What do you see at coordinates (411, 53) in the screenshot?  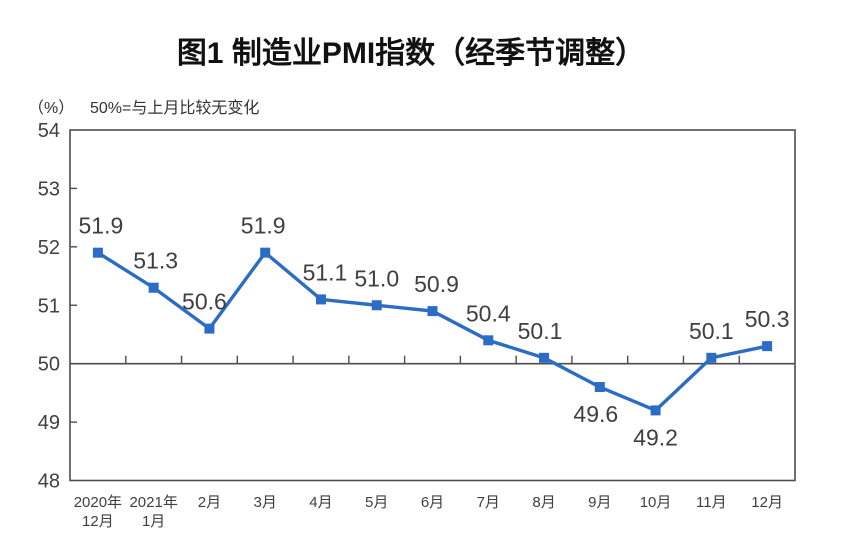 I see `chart-title: 图1 制造业PMI指数（经季节调整）` at bounding box center [411, 53].